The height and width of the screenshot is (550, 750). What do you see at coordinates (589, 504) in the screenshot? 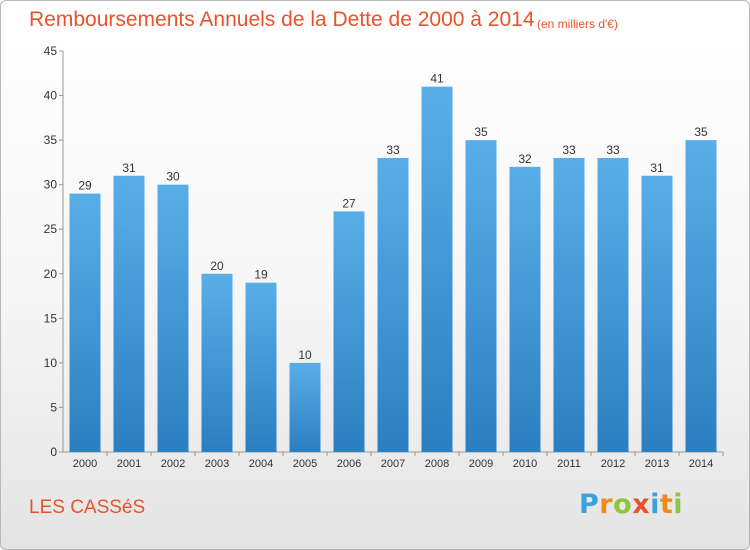
I see `logo-letter: P` at bounding box center [589, 504].